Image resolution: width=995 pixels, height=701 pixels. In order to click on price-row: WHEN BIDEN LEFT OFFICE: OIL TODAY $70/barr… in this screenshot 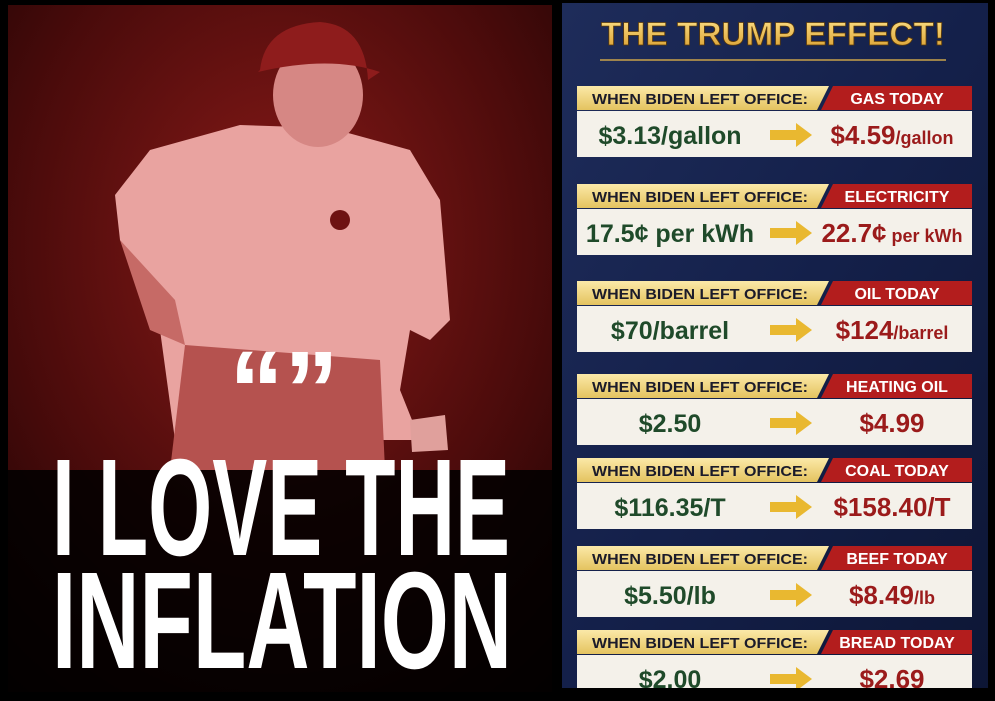, I will do `click(774, 316)`.